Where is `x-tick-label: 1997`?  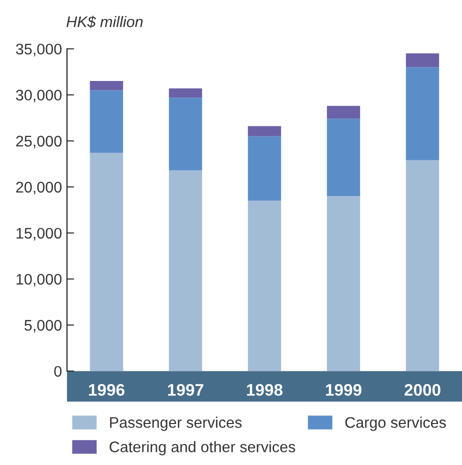 x-tick-label: 1997 is located at coordinates (186, 390).